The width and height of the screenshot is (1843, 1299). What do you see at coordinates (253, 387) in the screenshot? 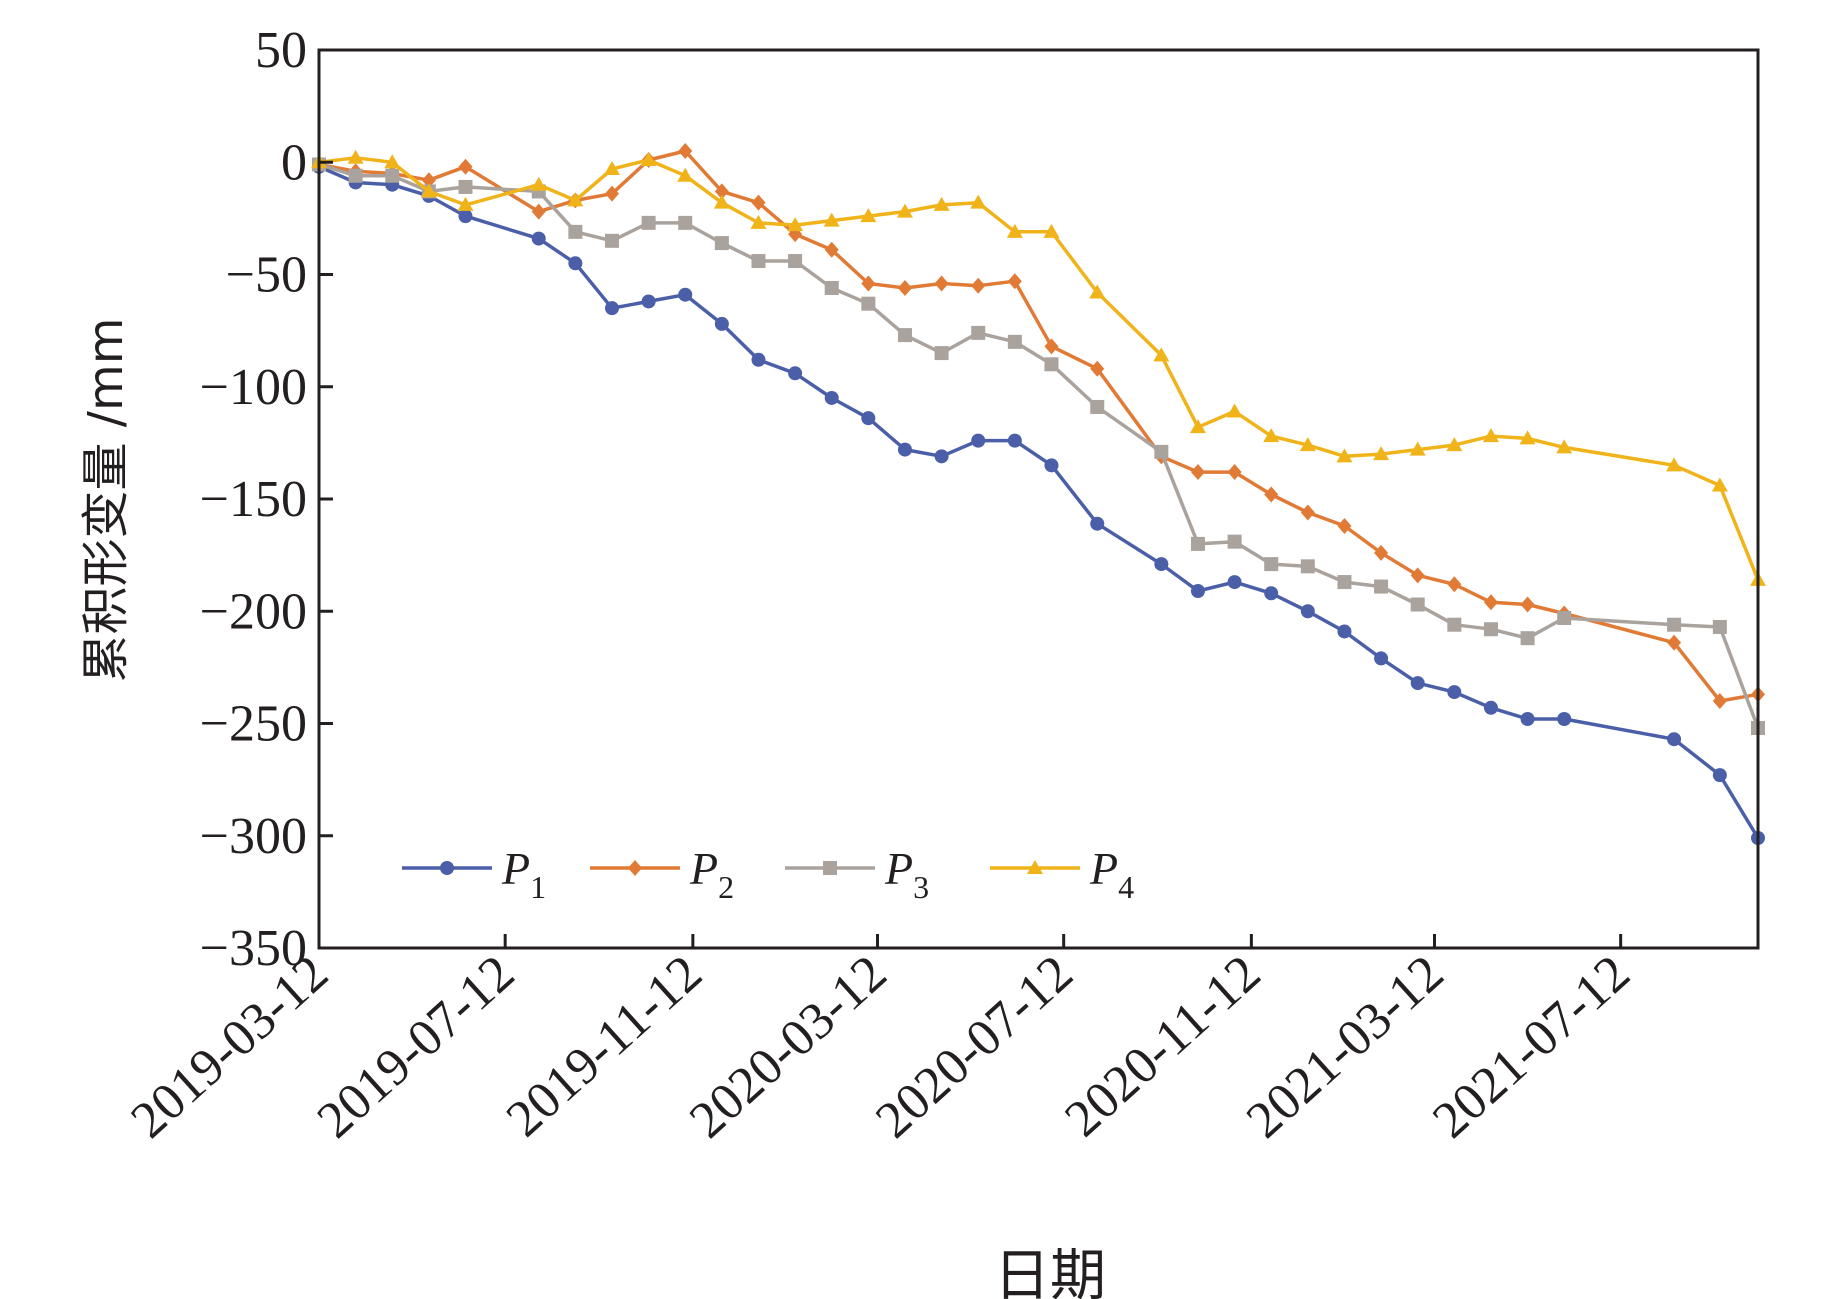
I see `y-tick-label: −100` at bounding box center [253, 387].